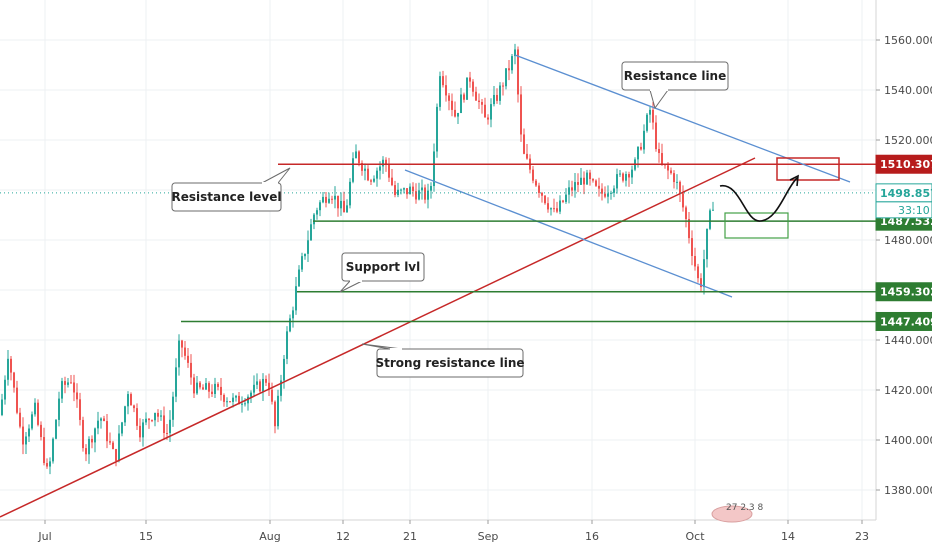  I want to click on callout-text: Support lvl, so click(383, 267).